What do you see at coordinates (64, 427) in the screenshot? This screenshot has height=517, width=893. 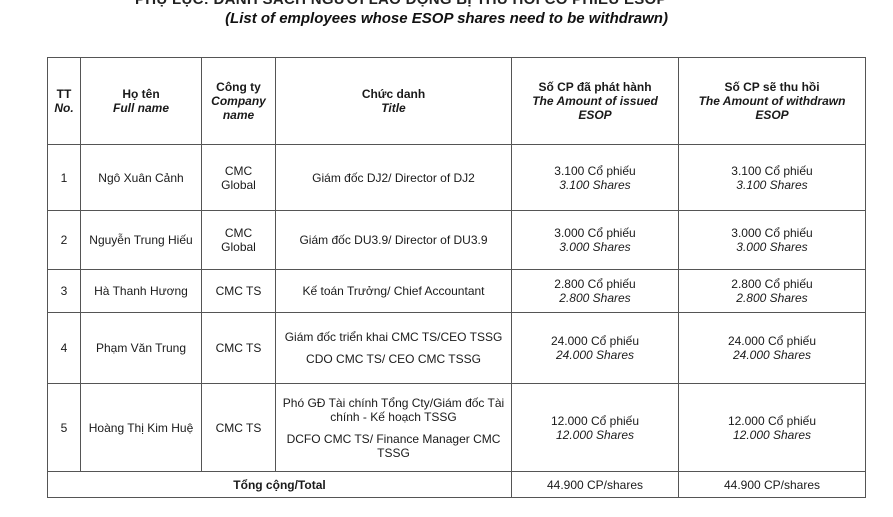 I see `cell-no: 5` at bounding box center [64, 427].